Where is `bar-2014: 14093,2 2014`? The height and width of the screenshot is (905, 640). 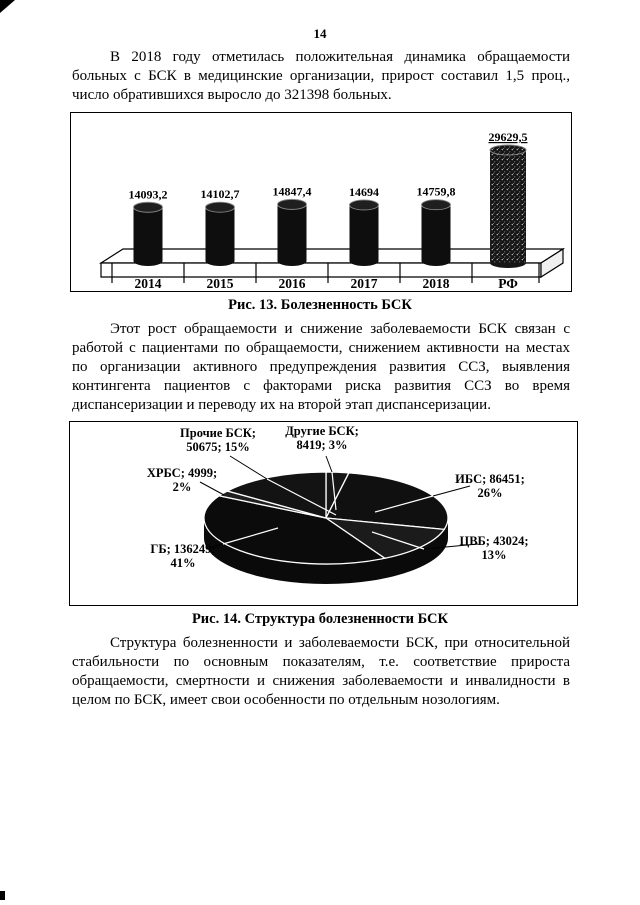
bar-2014: 14093,2 2014 is located at coordinates (148, 239).